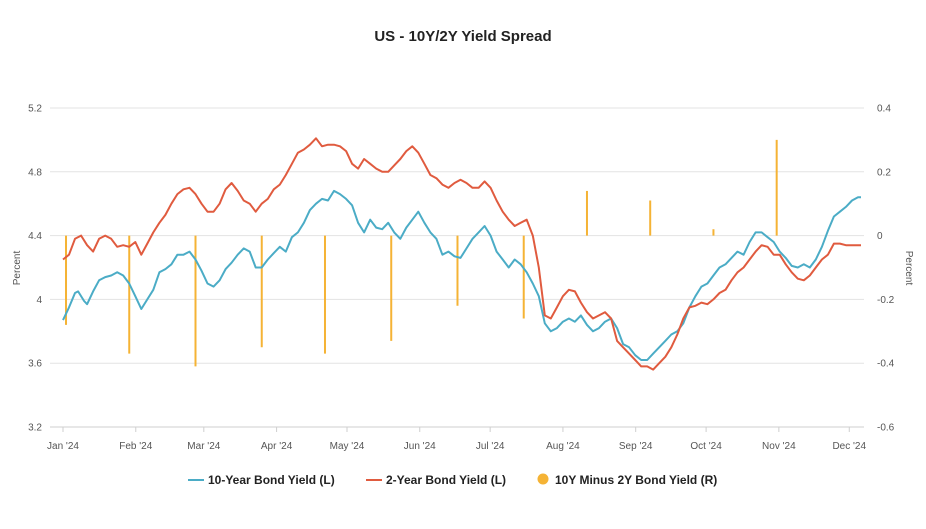  Describe the element at coordinates (420, 446) in the screenshot. I see `x-tick-label: Jun '24` at that location.